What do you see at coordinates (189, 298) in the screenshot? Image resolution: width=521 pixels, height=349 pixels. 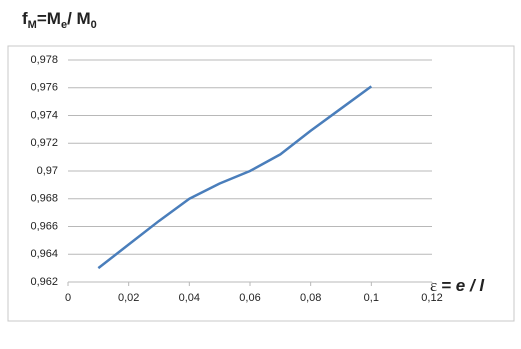 I see `x-tick-label: 0,04` at bounding box center [189, 298].